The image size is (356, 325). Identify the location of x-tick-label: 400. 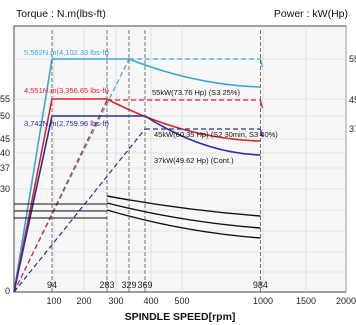
(150, 301).